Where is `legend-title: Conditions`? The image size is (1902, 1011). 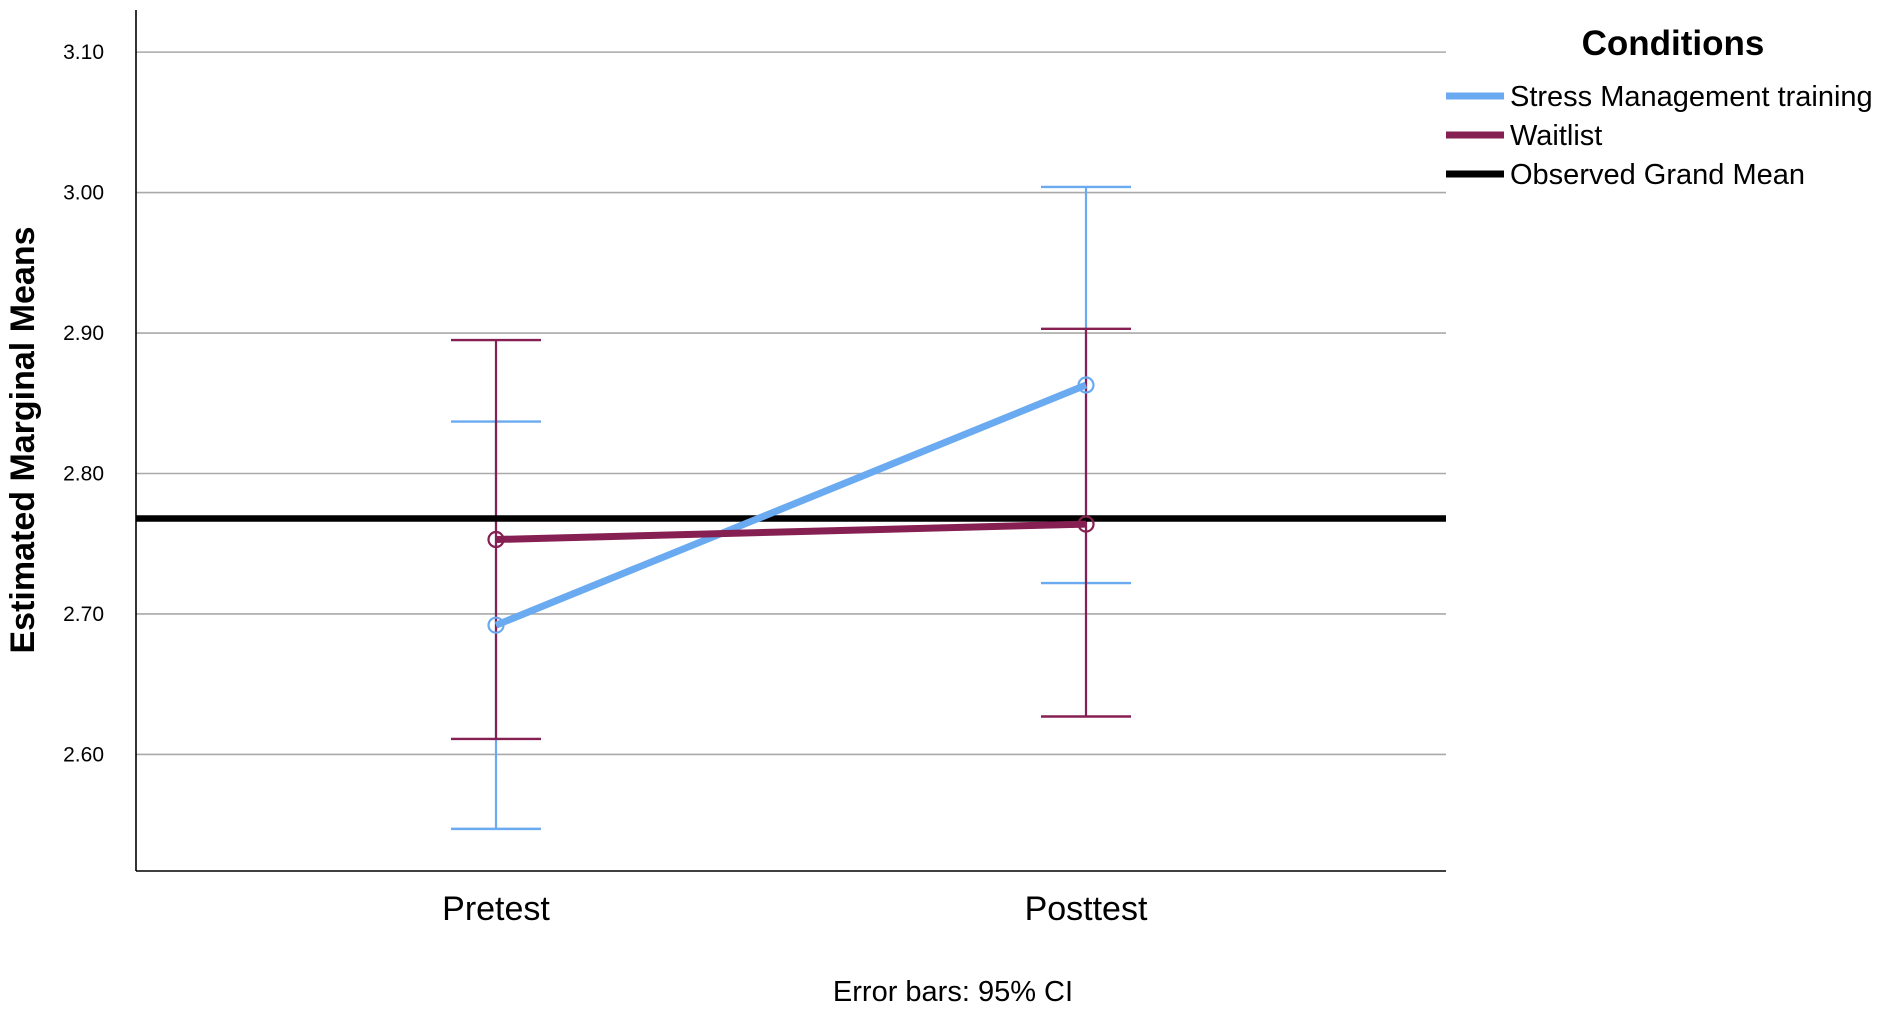
legend-title: Conditions is located at coordinates (1673, 43).